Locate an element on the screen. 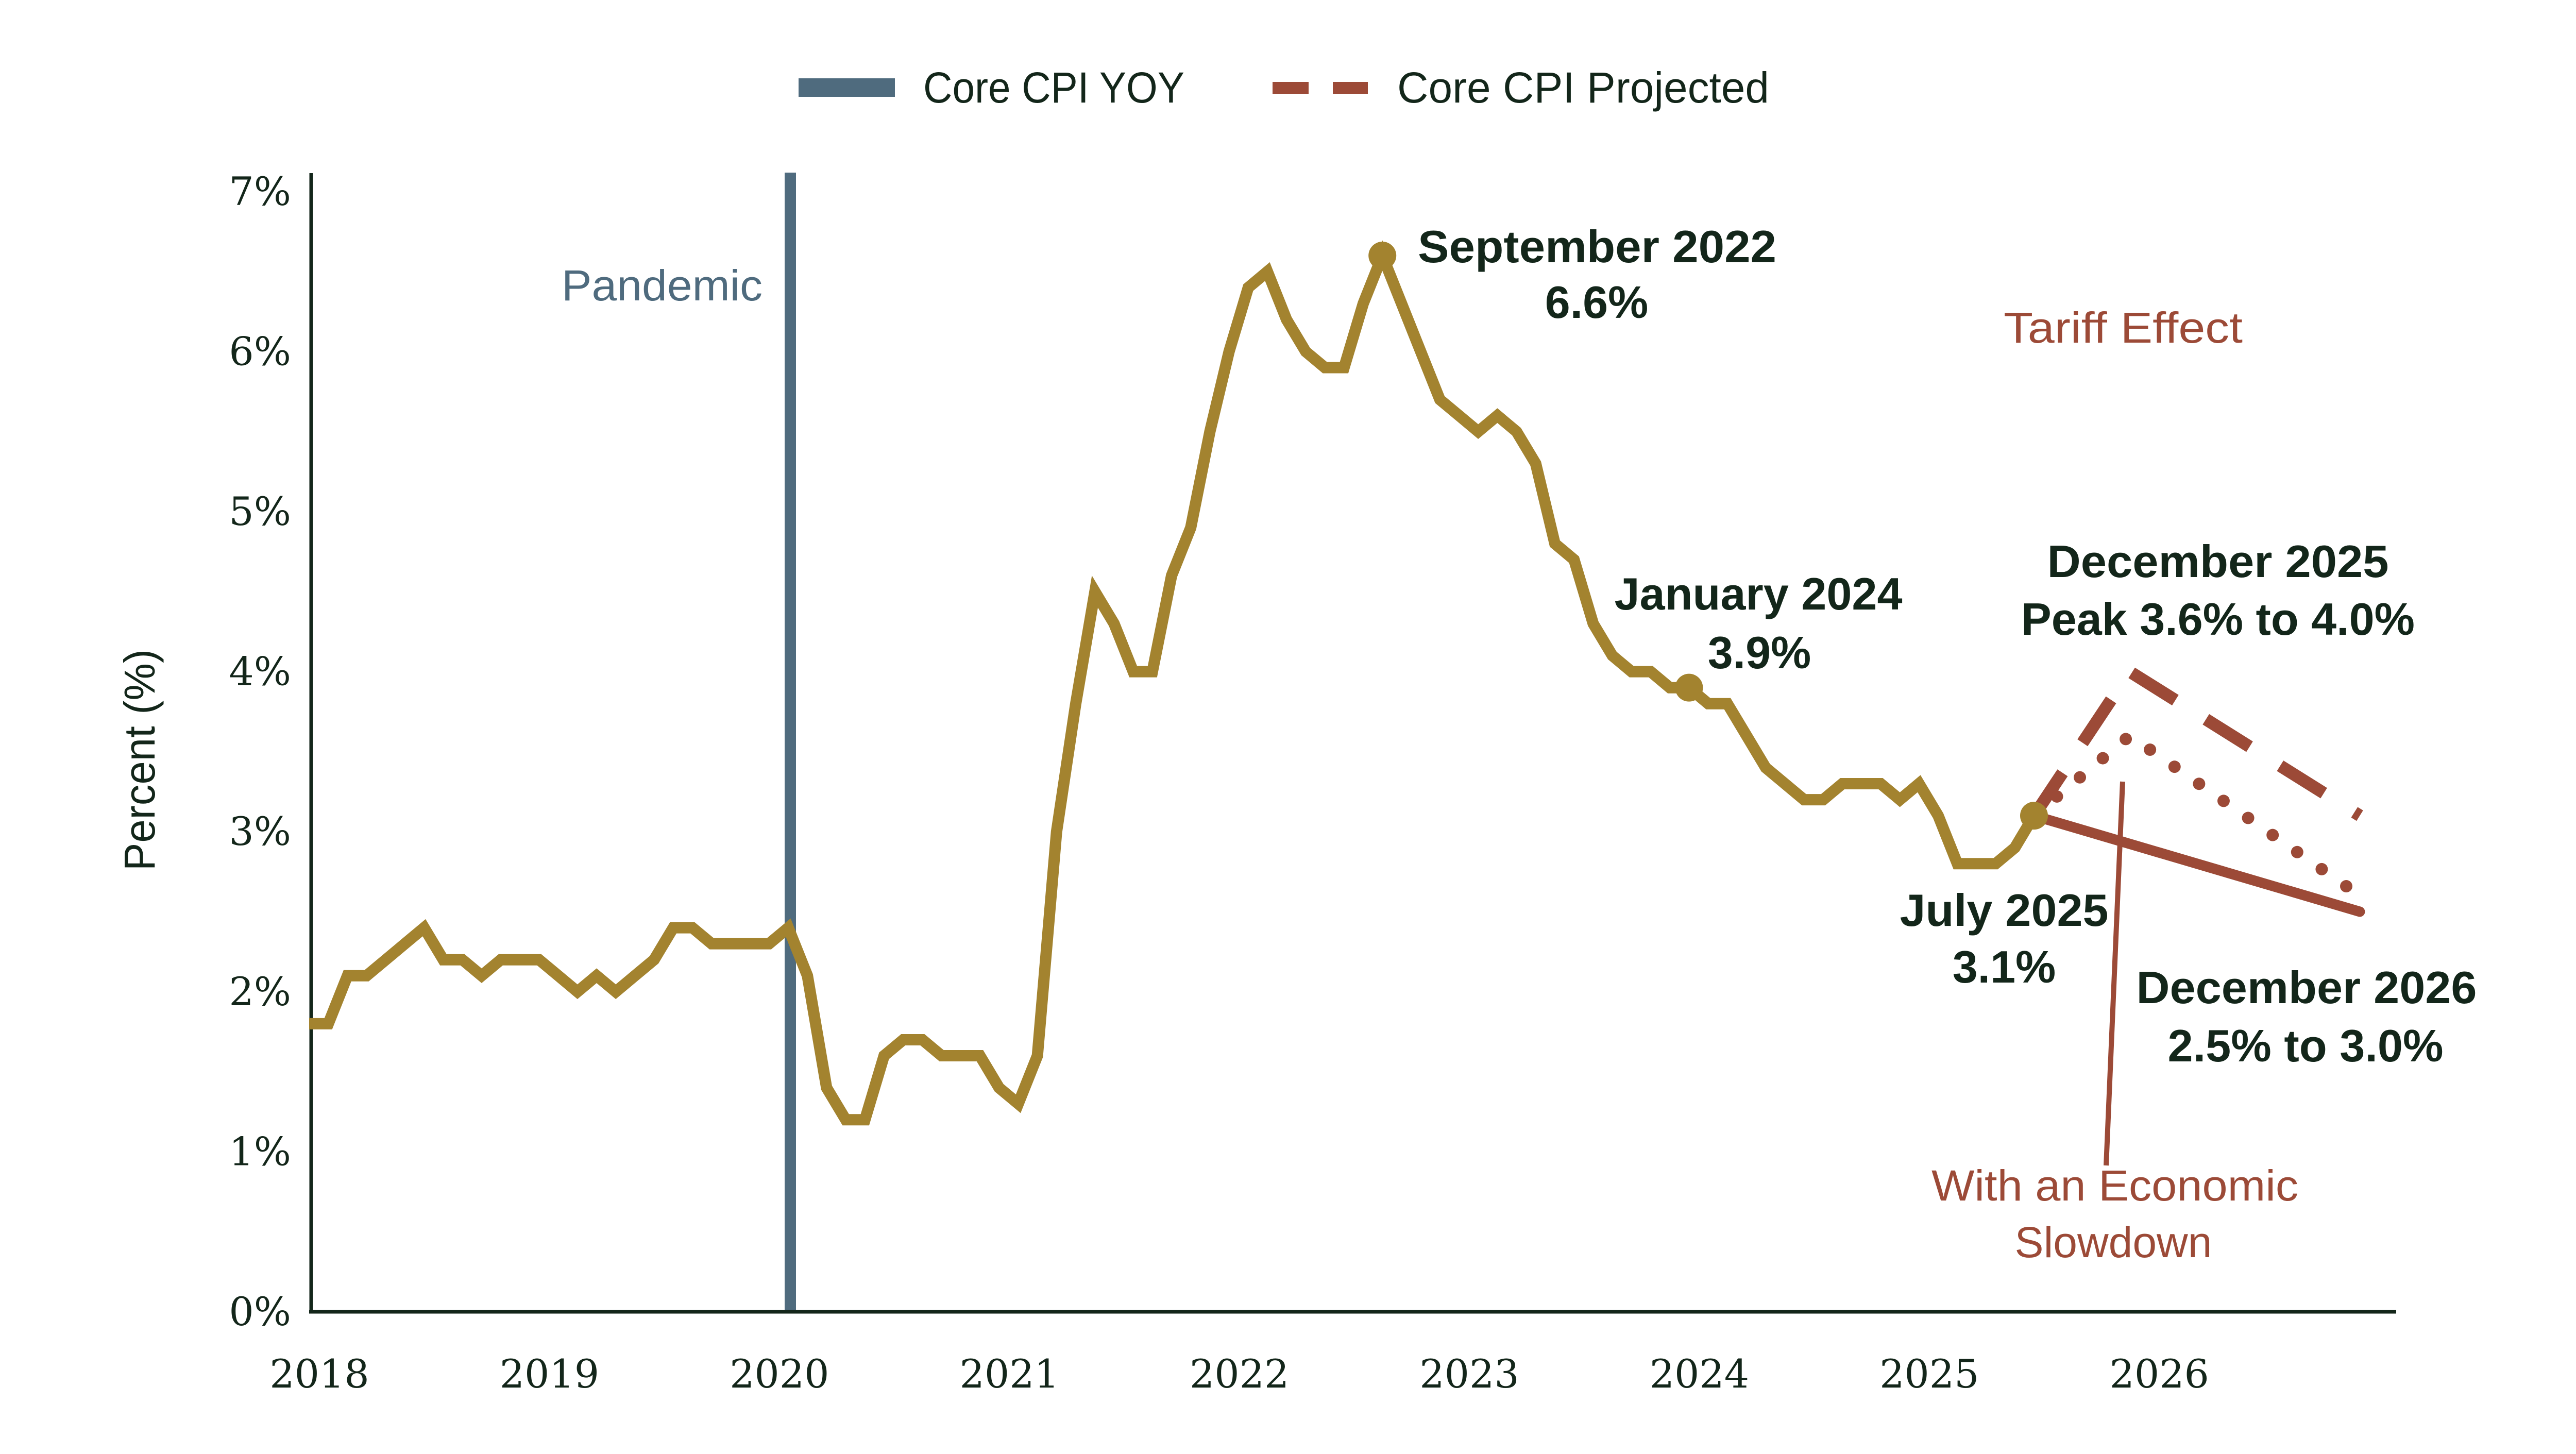 Image resolution: width=2576 pixels, height=1454 pixels. annotation-jan2024-title: January 2024 is located at coordinates (1759, 593).